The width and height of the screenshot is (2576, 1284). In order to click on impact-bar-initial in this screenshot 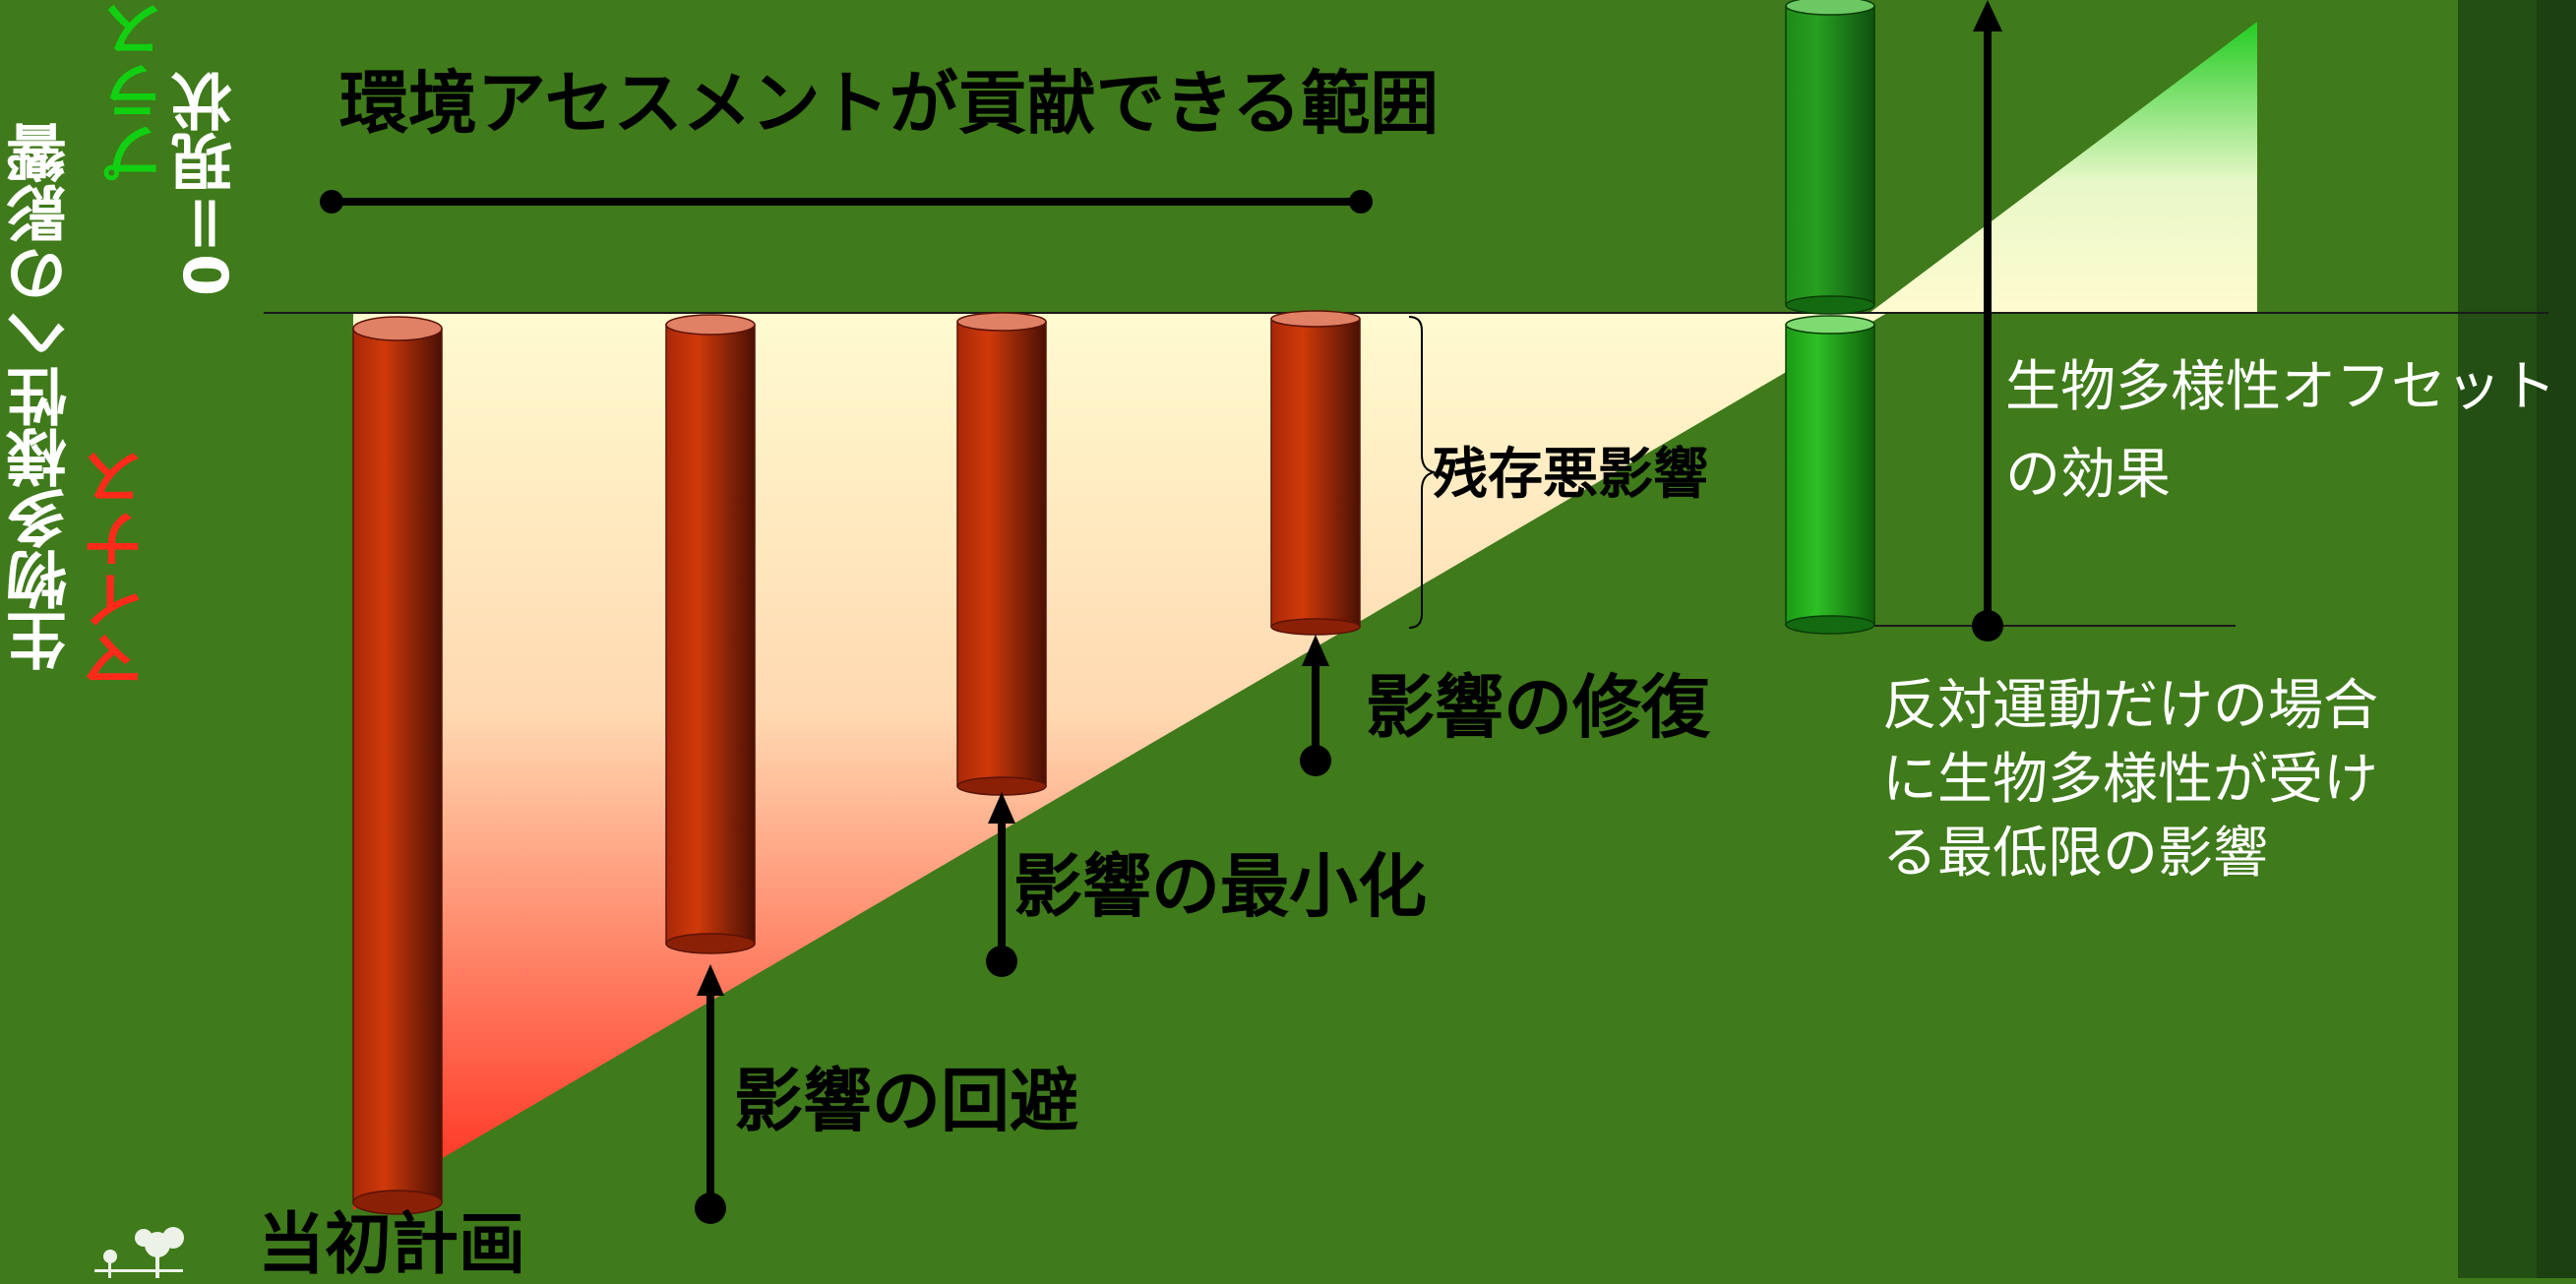, I will do `click(397, 766)`.